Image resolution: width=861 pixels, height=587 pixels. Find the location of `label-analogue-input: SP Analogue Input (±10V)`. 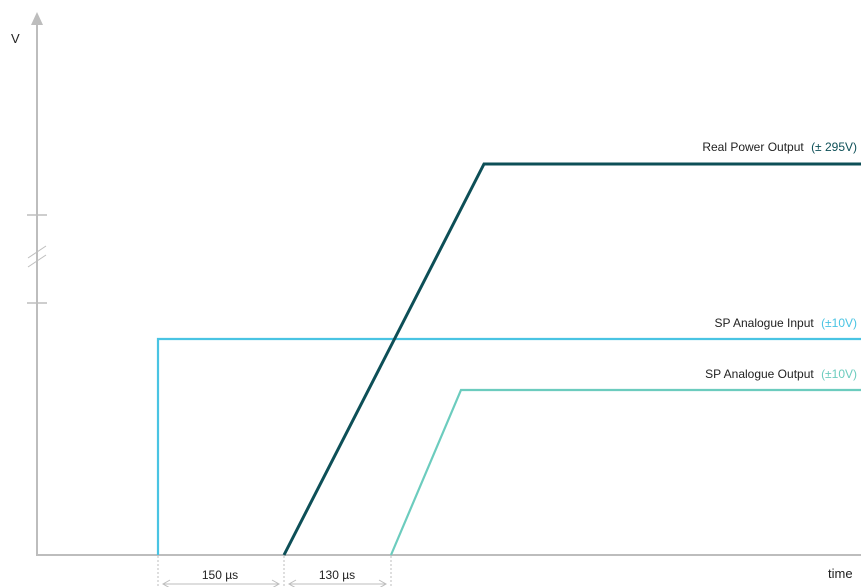

label-analogue-input: SP Analogue Input (±10V) is located at coordinates (786, 323).